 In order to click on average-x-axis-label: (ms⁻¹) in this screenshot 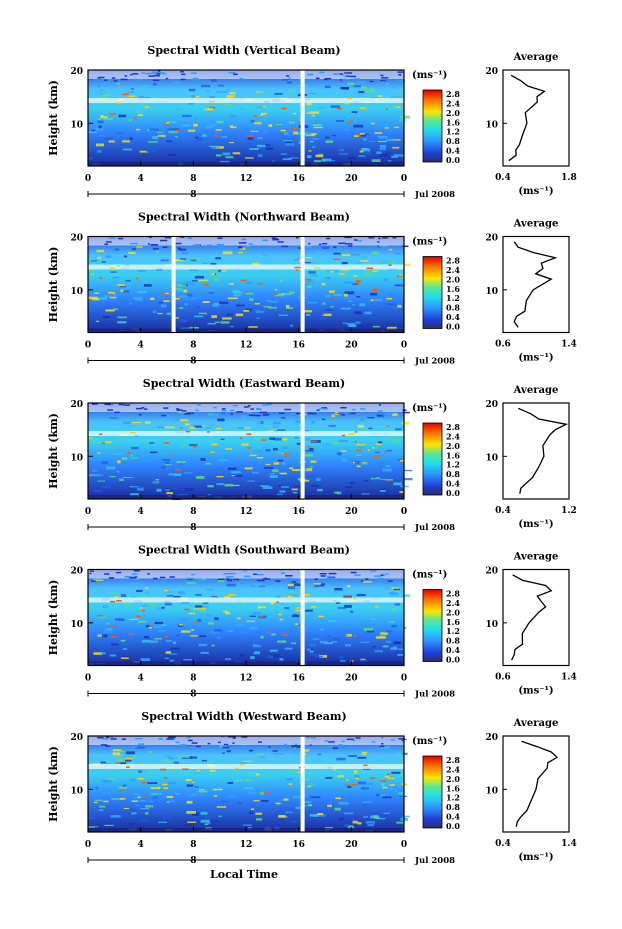, I will do `click(535, 691)`.